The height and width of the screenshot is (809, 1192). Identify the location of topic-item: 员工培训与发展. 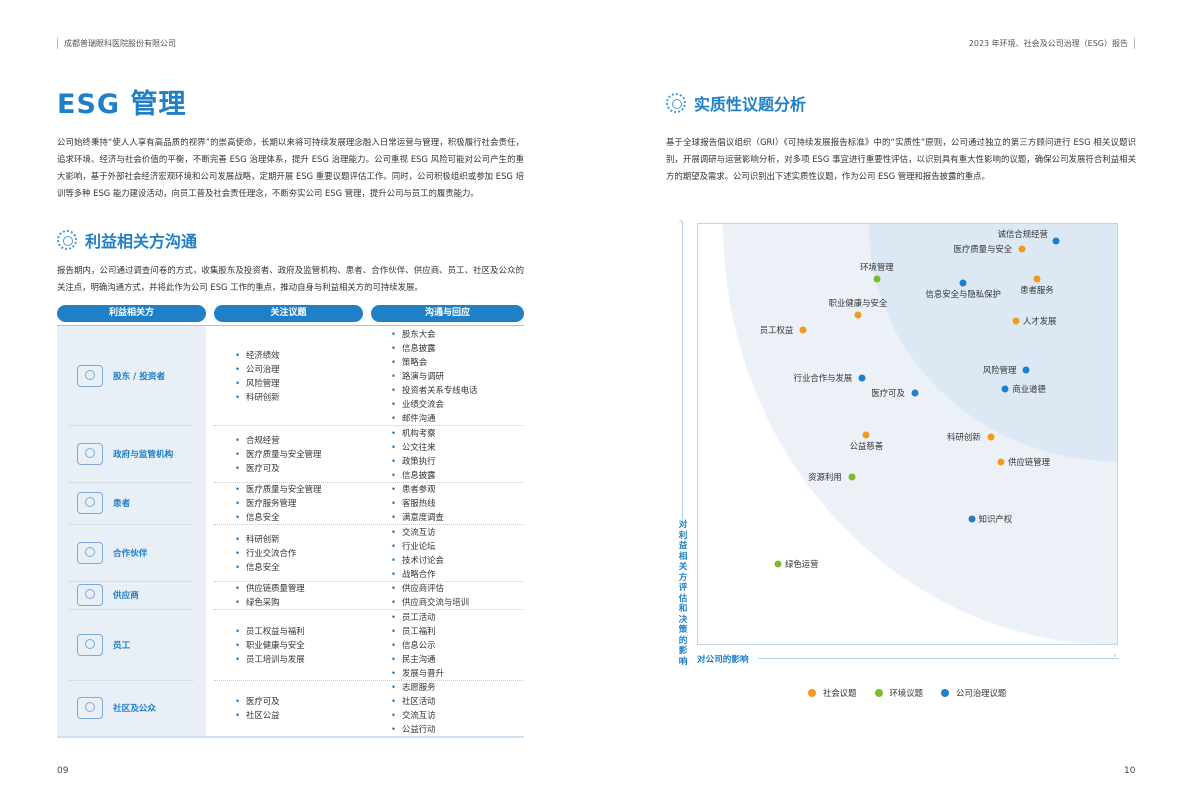
(270, 659).